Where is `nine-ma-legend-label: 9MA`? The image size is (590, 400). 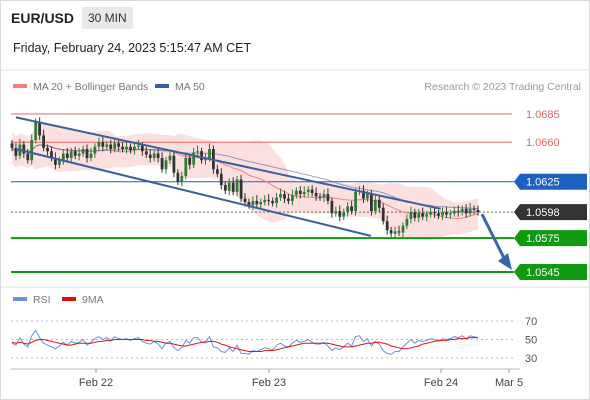 nine-ma-legend-label: 9MA is located at coordinates (93, 300).